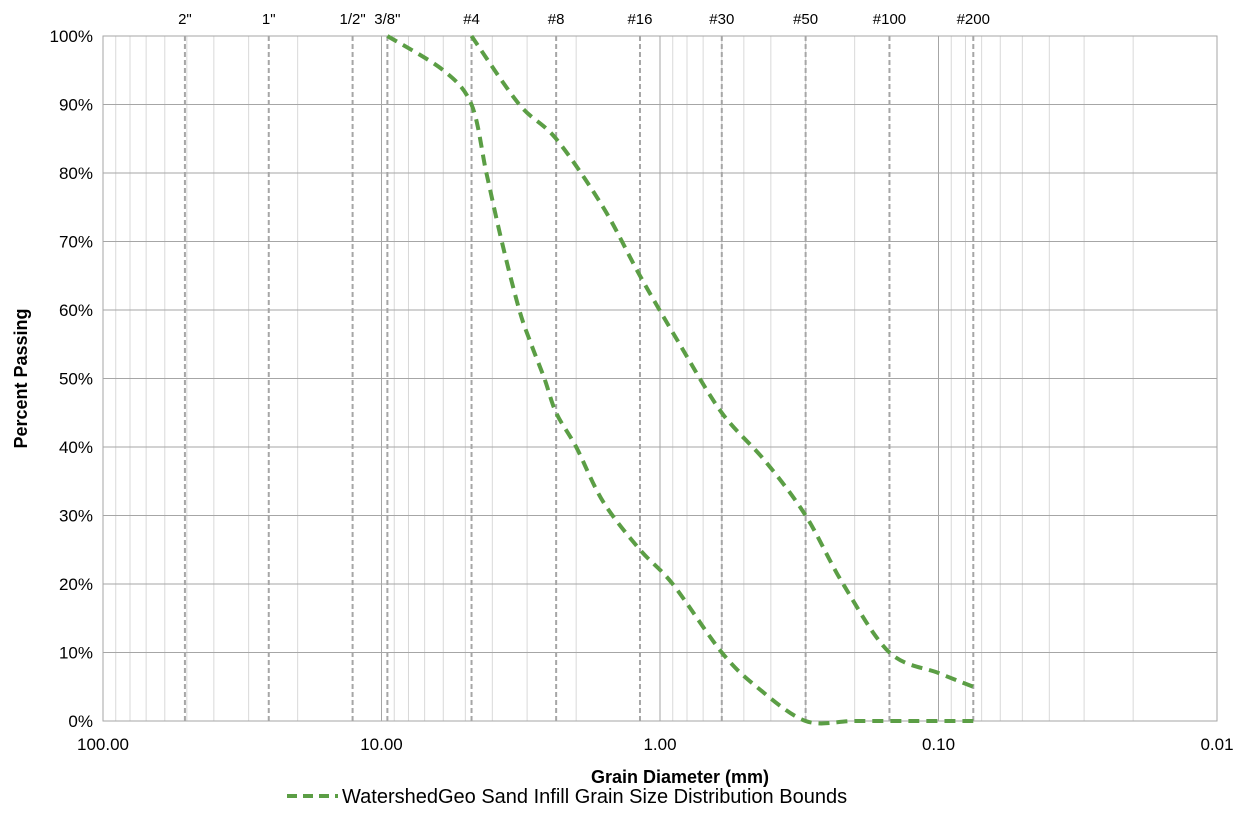 Image resolution: width=1250 pixels, height=833 pixels. Describe the element at coordinates (352, 19) in the screenshot. I see `sieve-label: 1/2"` at that location.